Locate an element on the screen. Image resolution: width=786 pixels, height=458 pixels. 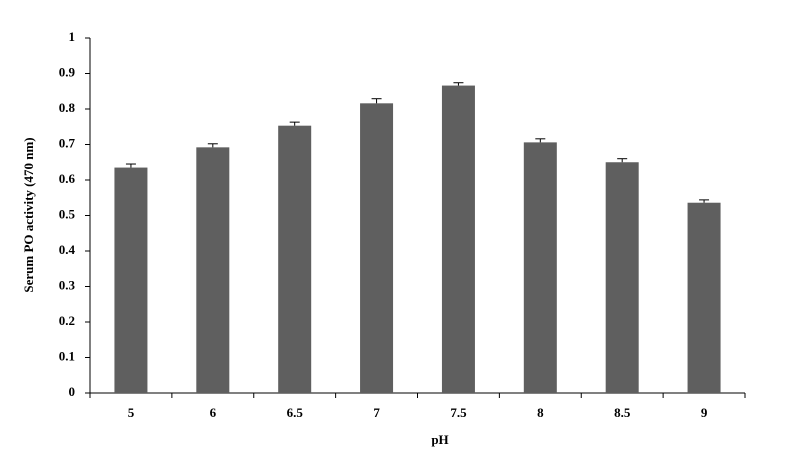
x-tick-label: 6.5 is located at coordinates (295, 412).